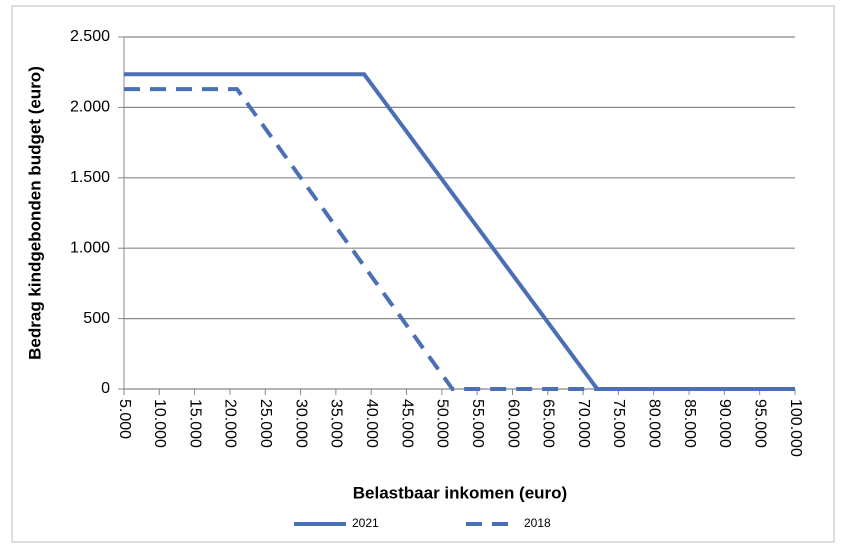 This screenshot has width=846, height=548. What do you see at coordinates (365, 523) in the screenshot?
I see `legend-label: 2021` at bounding box center [365, 523].